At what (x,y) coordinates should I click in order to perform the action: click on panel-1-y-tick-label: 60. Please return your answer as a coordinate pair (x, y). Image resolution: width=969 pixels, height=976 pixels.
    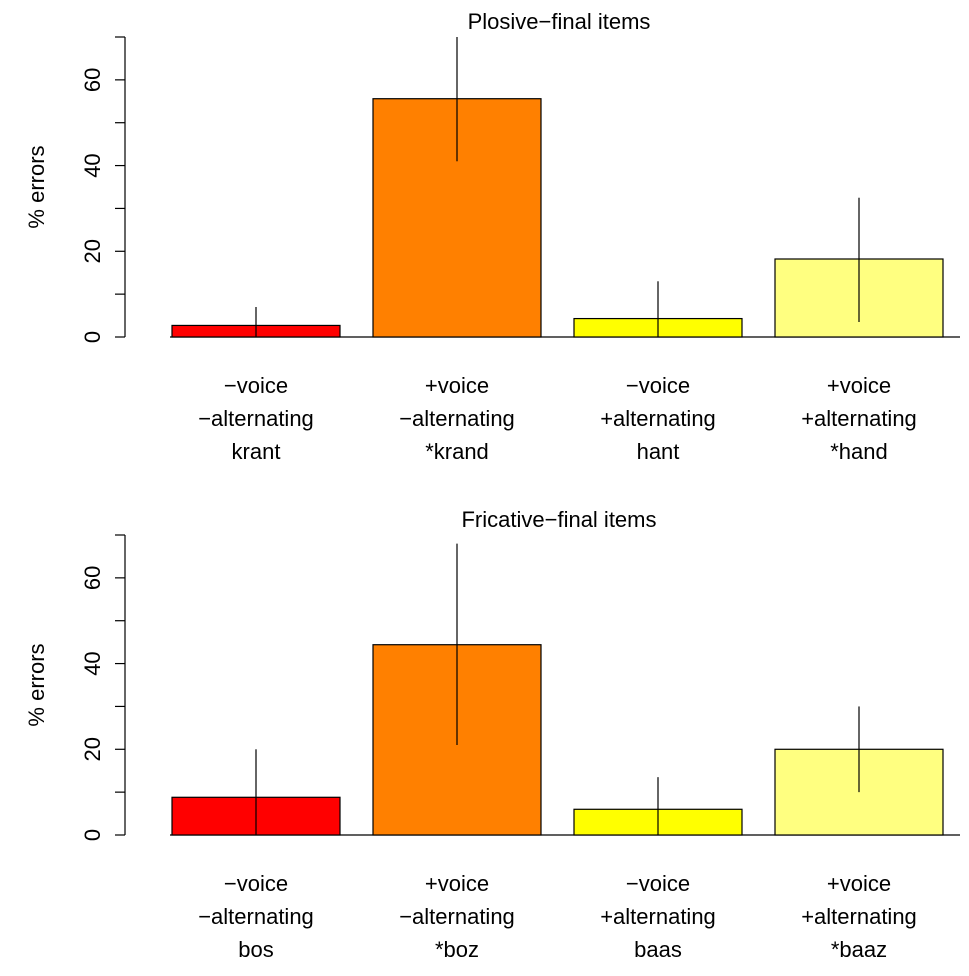
    Looking at the image, I should click on (92, 80).